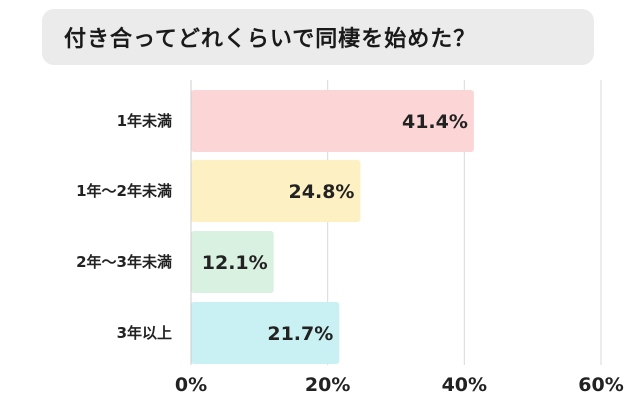 The width and height of the screenshot is (640, 409). What do you see at coordinates (270, 39) in the screenshot?
I see `chart-title: 付き合ってどれくらいで同棲を始めた？` at bounding box center [270, 39].